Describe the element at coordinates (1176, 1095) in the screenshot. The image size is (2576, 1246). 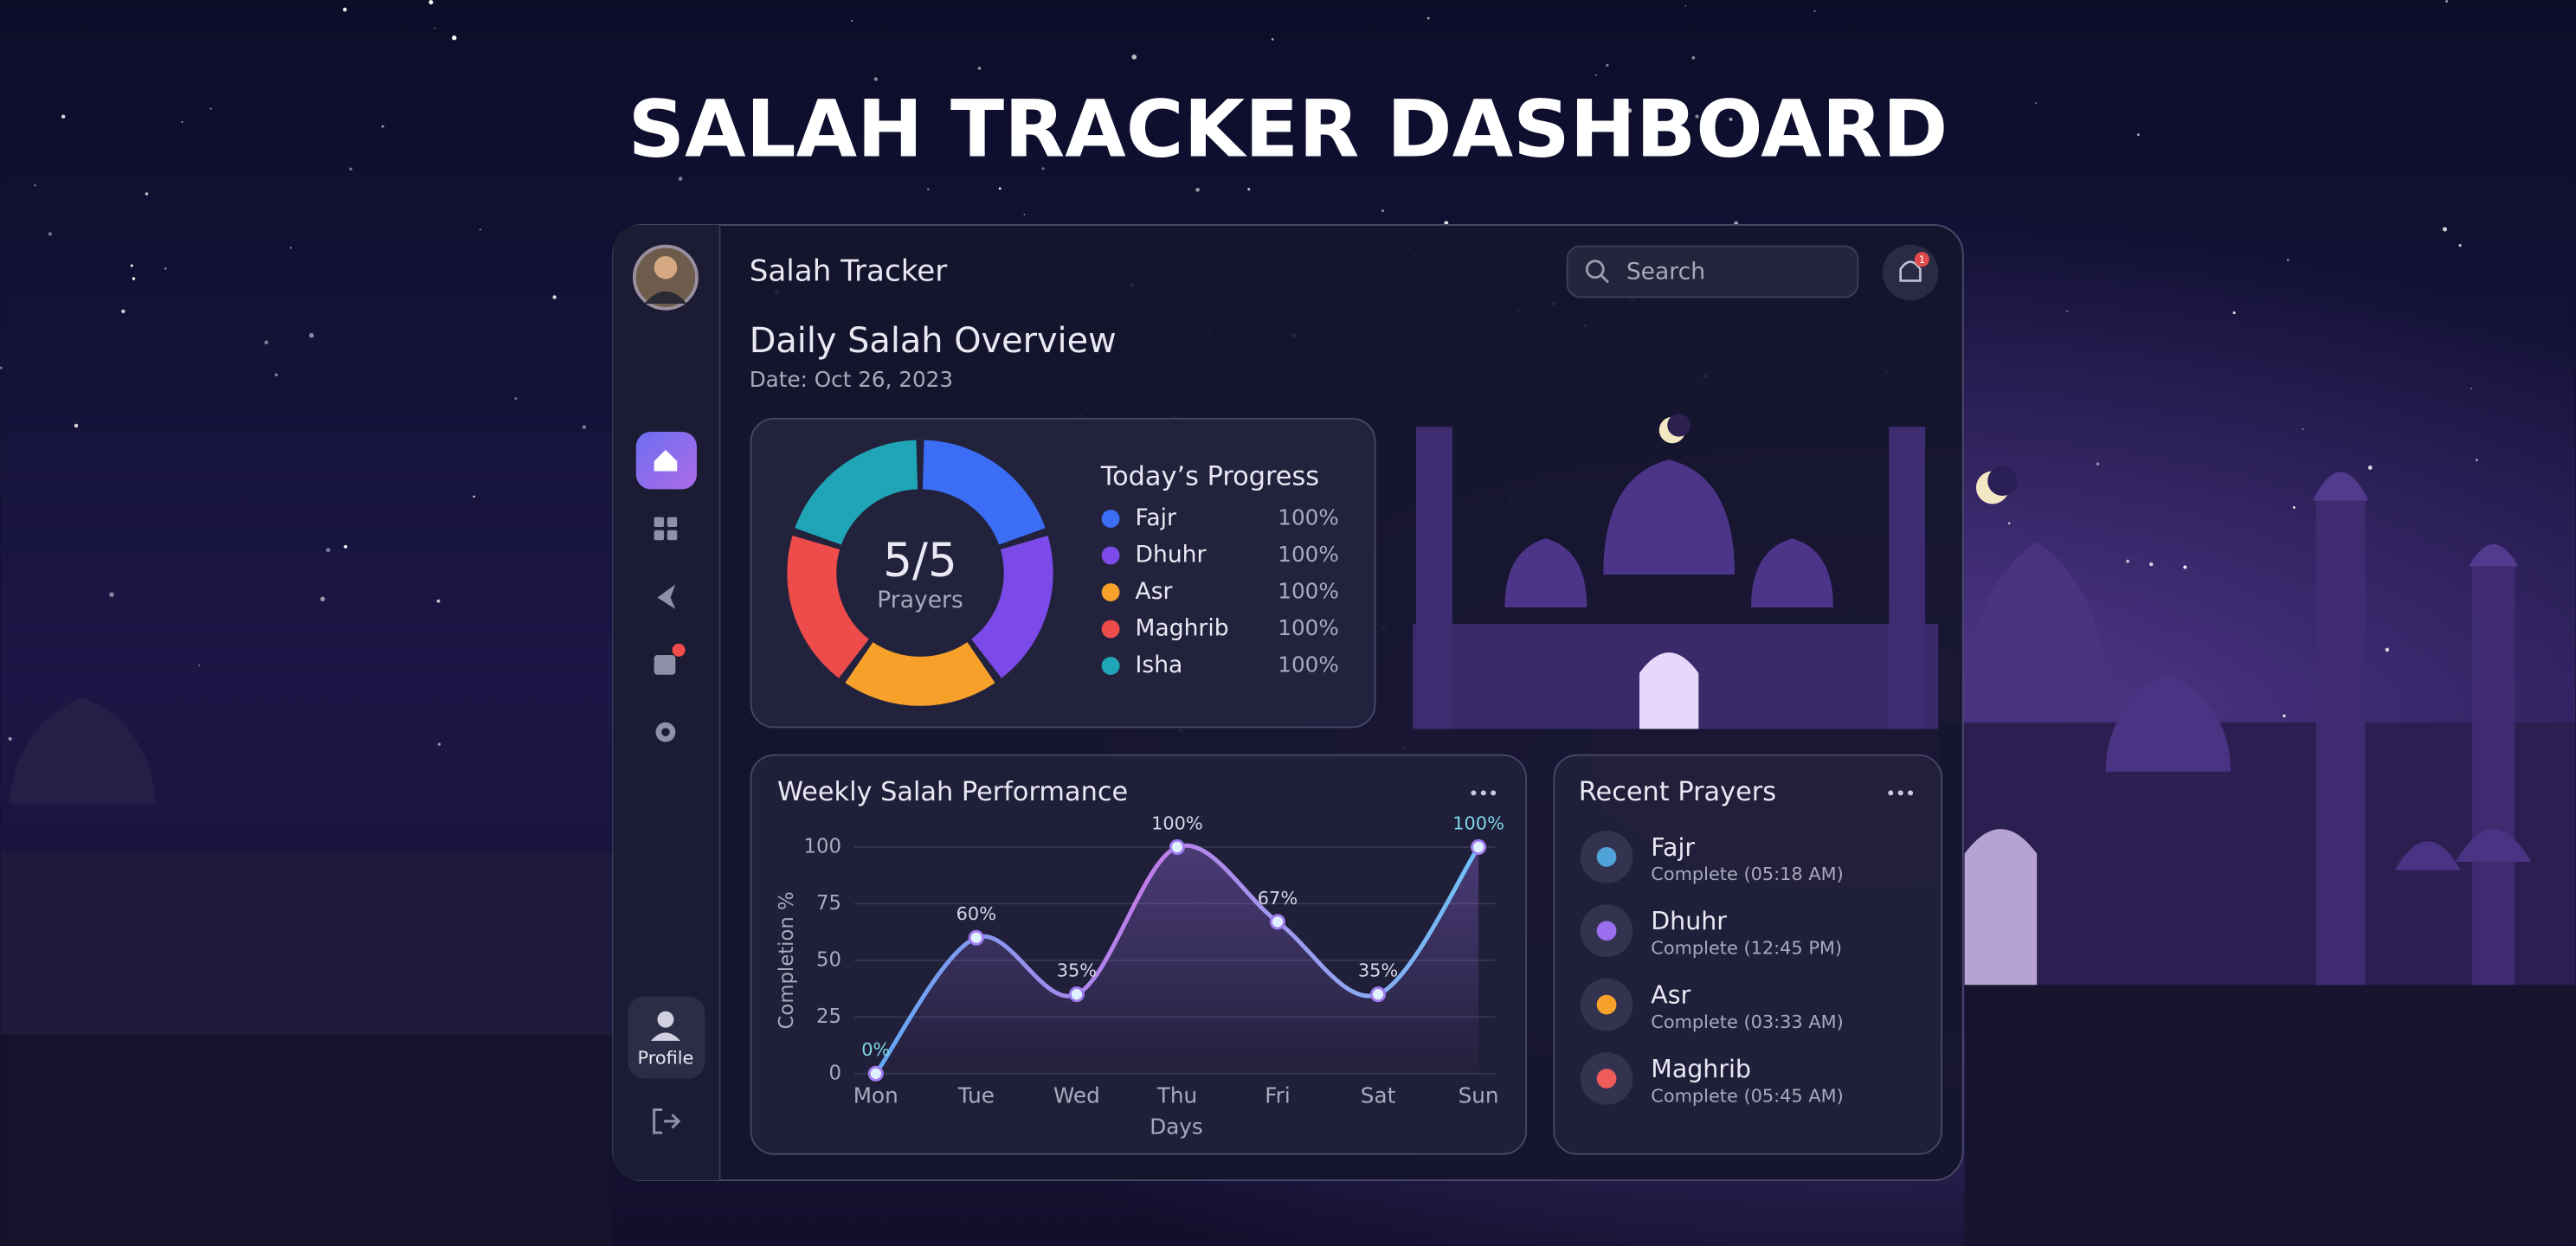
I see `x-tick-label: Thu` at that location.